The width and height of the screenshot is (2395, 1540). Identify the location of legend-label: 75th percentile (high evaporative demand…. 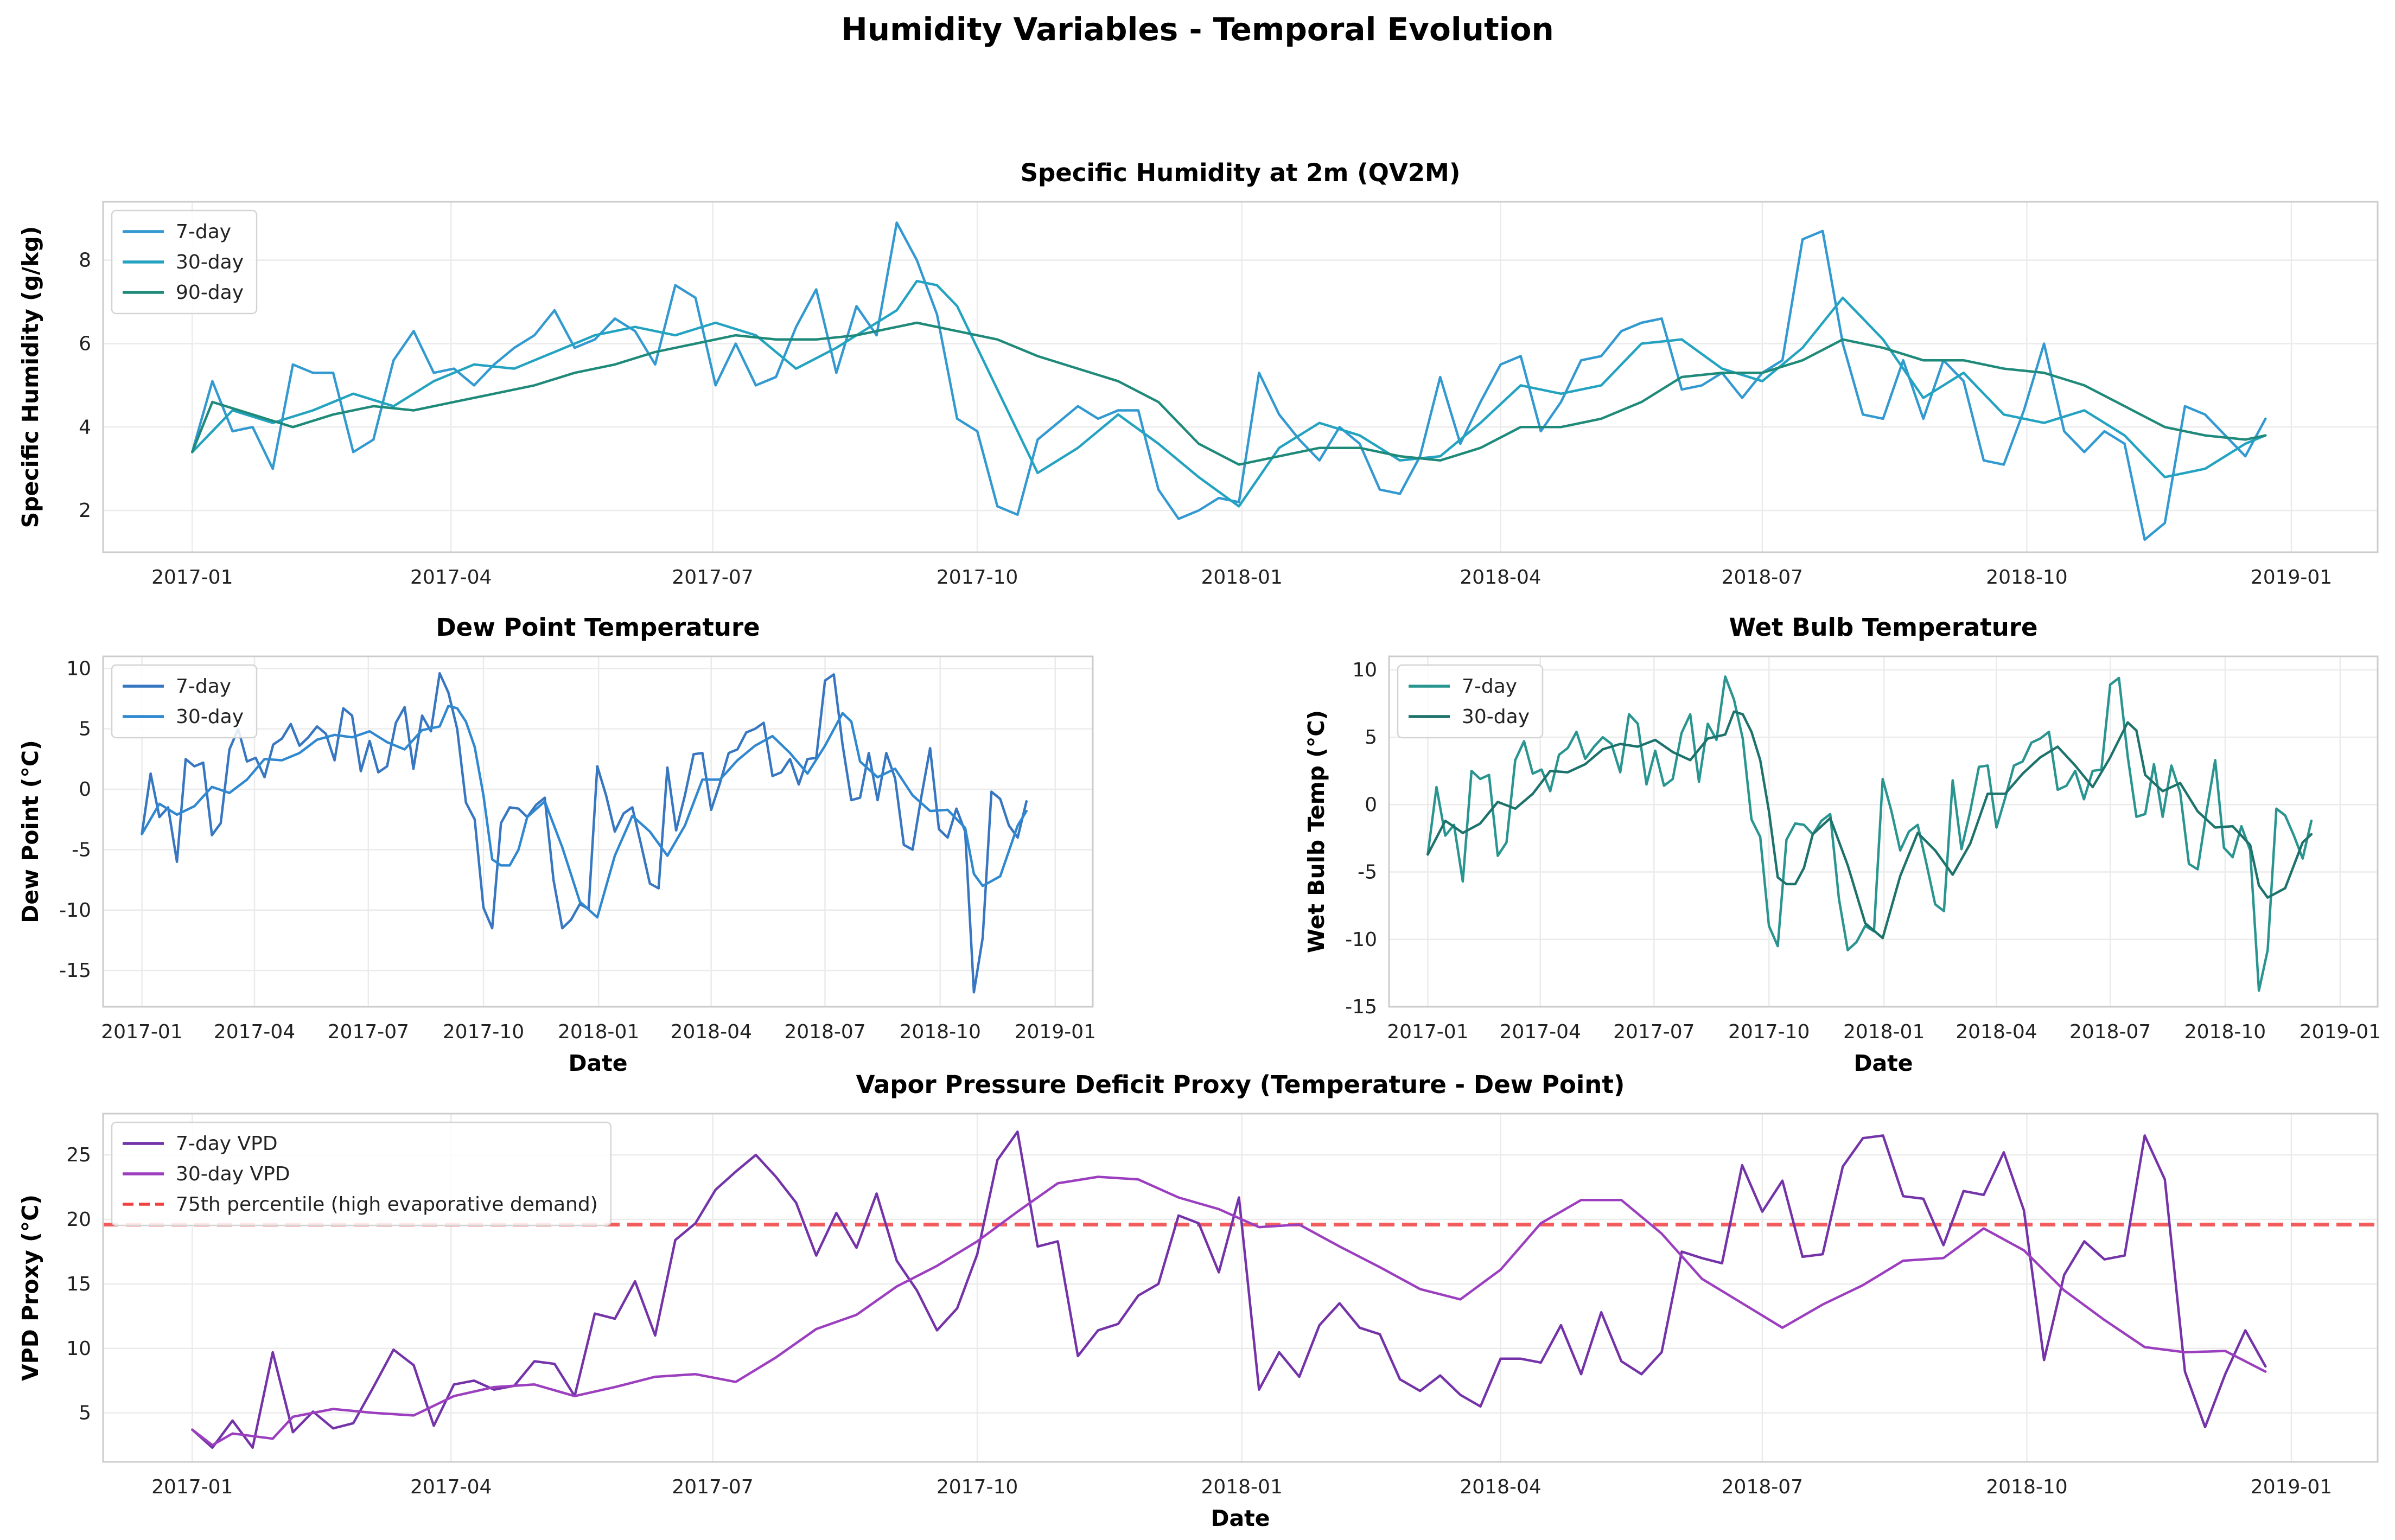
(387, 1204).